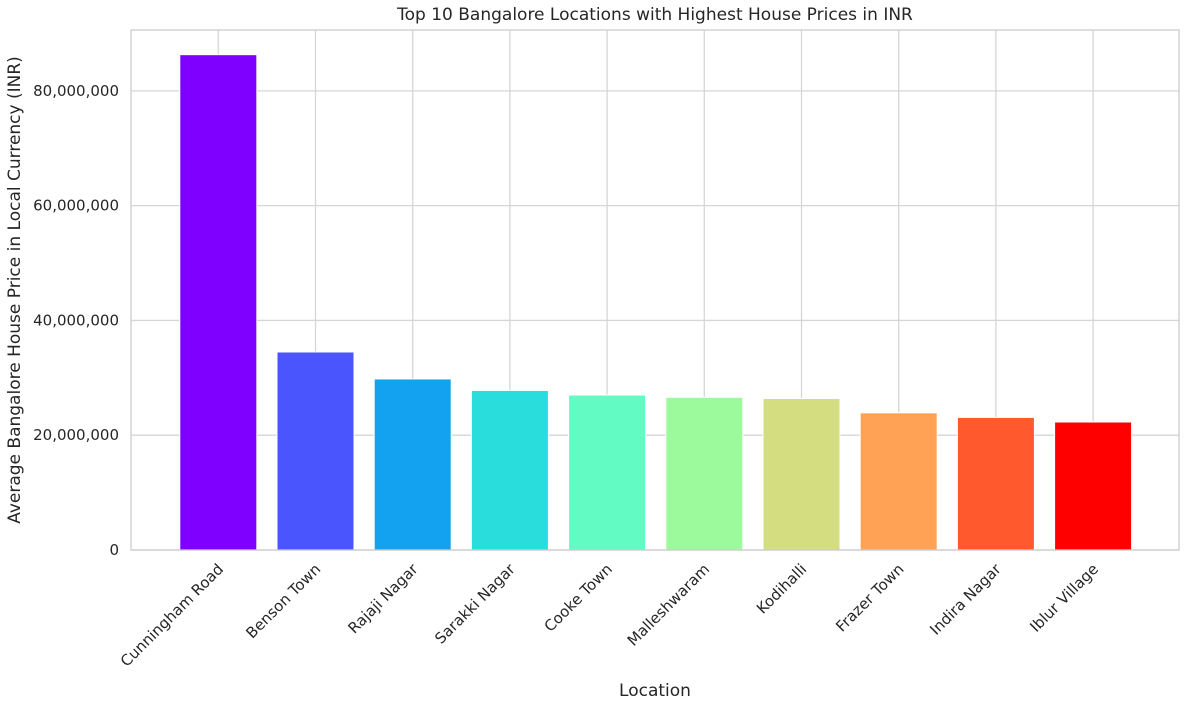  What do you see at coordinates (475, 604) in the screenshot?
I see `x-tick-label: Sarakki Nagar` at bounding box center [475, 604].